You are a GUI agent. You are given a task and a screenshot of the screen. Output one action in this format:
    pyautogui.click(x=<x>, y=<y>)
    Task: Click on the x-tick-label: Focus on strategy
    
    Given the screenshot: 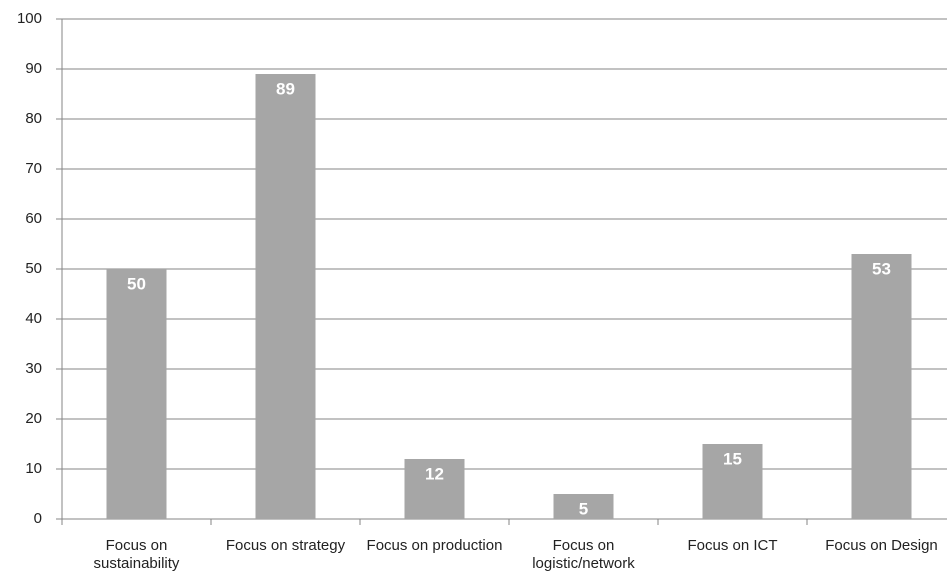 What is the action you would take?
    pyautogui.click(x=285, y=545)
    